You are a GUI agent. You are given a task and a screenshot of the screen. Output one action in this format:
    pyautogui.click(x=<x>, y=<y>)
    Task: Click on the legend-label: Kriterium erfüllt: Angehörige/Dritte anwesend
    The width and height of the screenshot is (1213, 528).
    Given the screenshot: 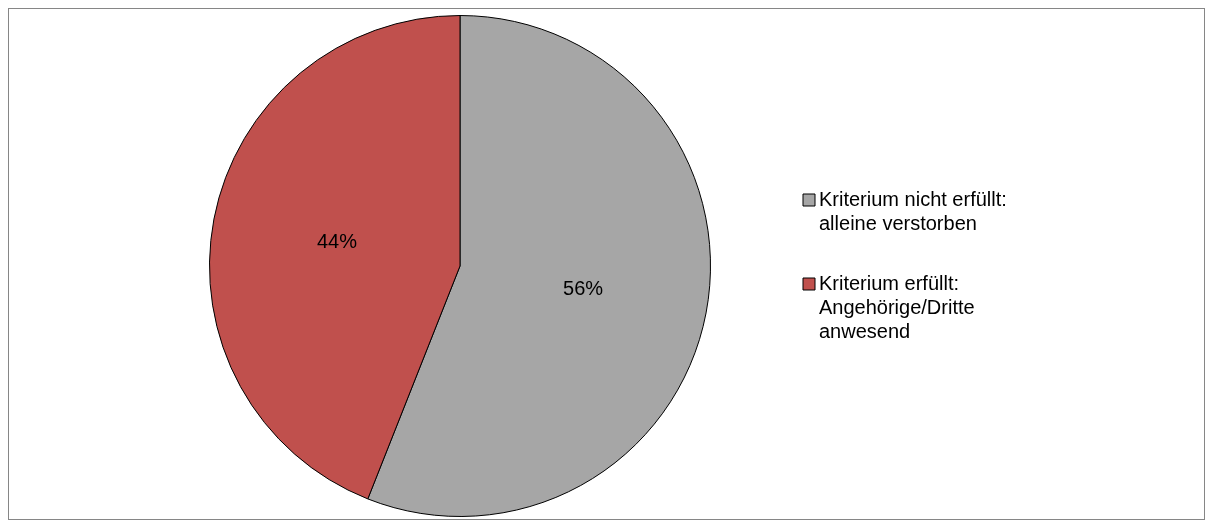 What is the action you would take?
    pyautogui.click(x=897, y=306)
    